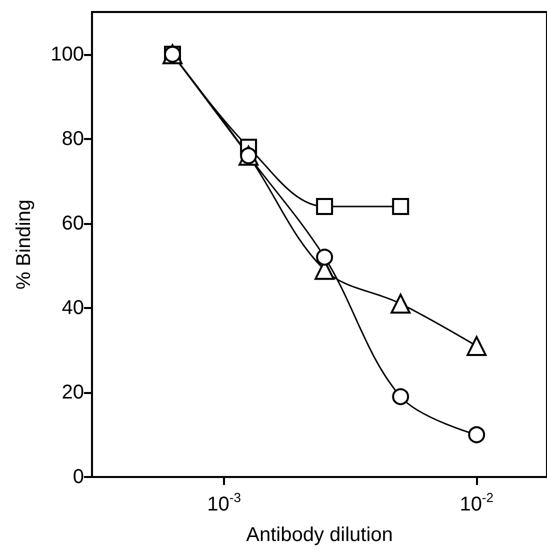 This screenshot has width=547, height=555. I want to click on y-tick-label: 20, so click(73, 392).